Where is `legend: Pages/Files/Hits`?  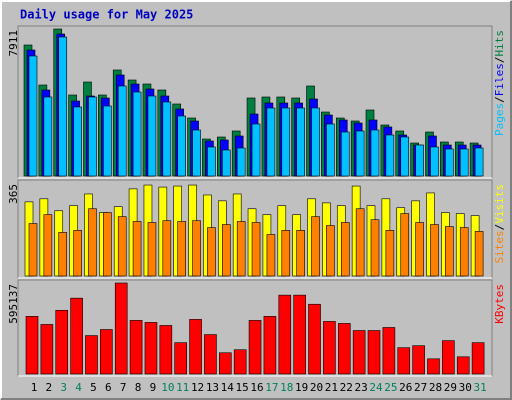
legend: Pages/Files/Hits is located at coordinates (499, 83).